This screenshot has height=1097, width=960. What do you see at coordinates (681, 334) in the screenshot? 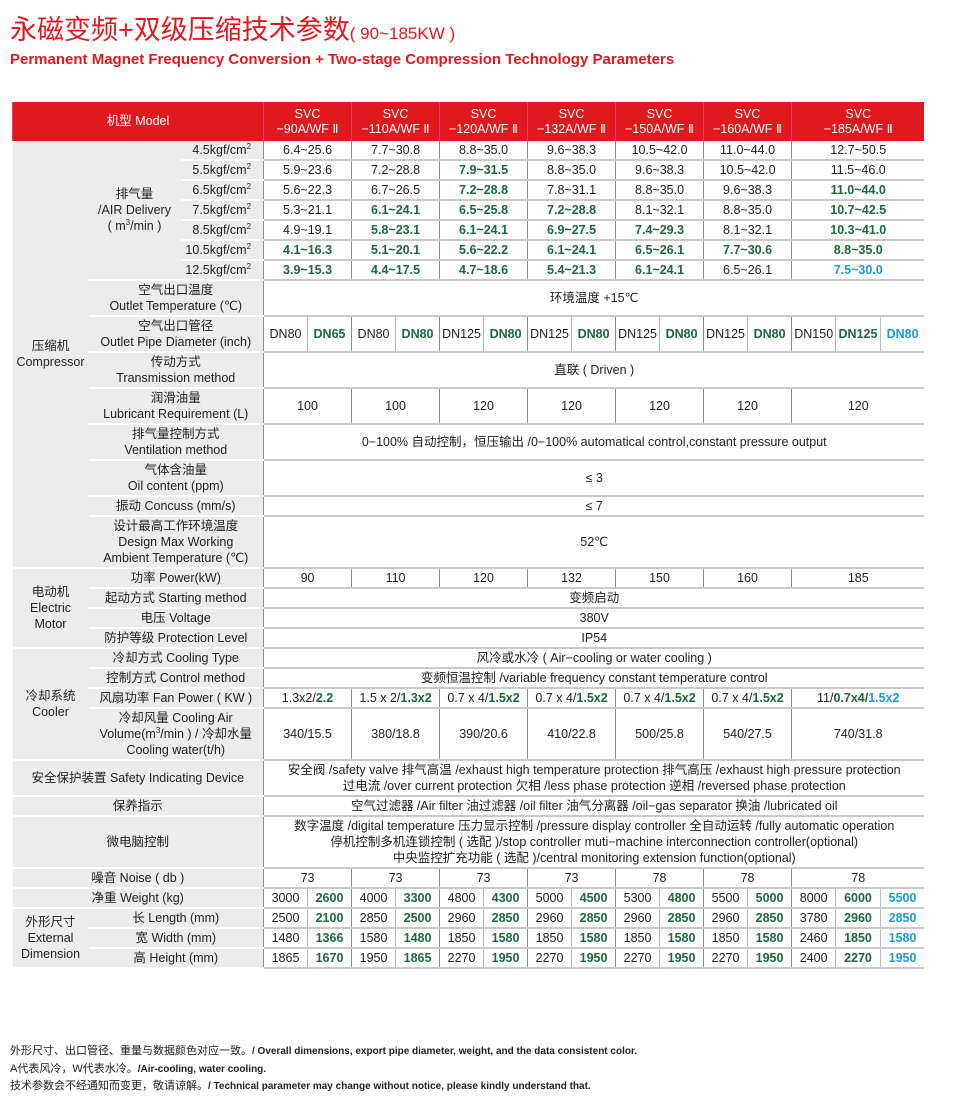
I see `cell-value: DN80` at bounding box center [681, 334].